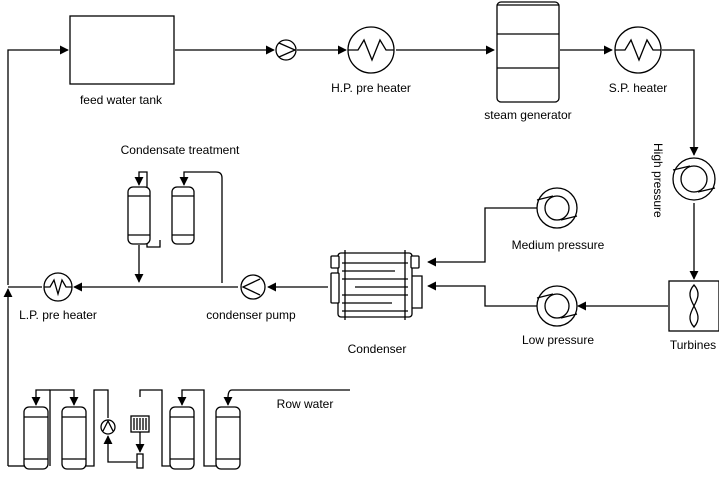 This screenshot has width=719, height=480. I want to click on condenser-icon, so click(376, 285).